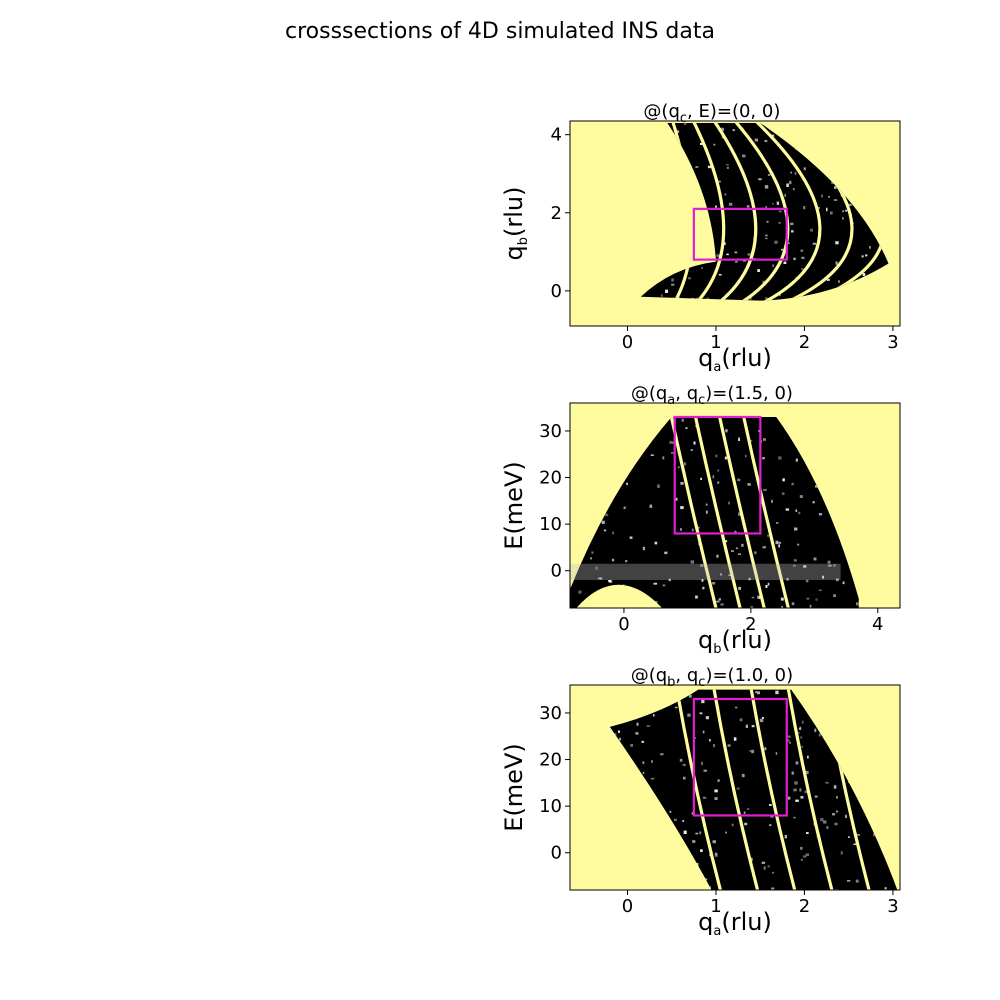 This screenshot has width=1000, height=1000. I want to click on subplot-title: @(qc, E)=(0, 0), so click(711, 113).